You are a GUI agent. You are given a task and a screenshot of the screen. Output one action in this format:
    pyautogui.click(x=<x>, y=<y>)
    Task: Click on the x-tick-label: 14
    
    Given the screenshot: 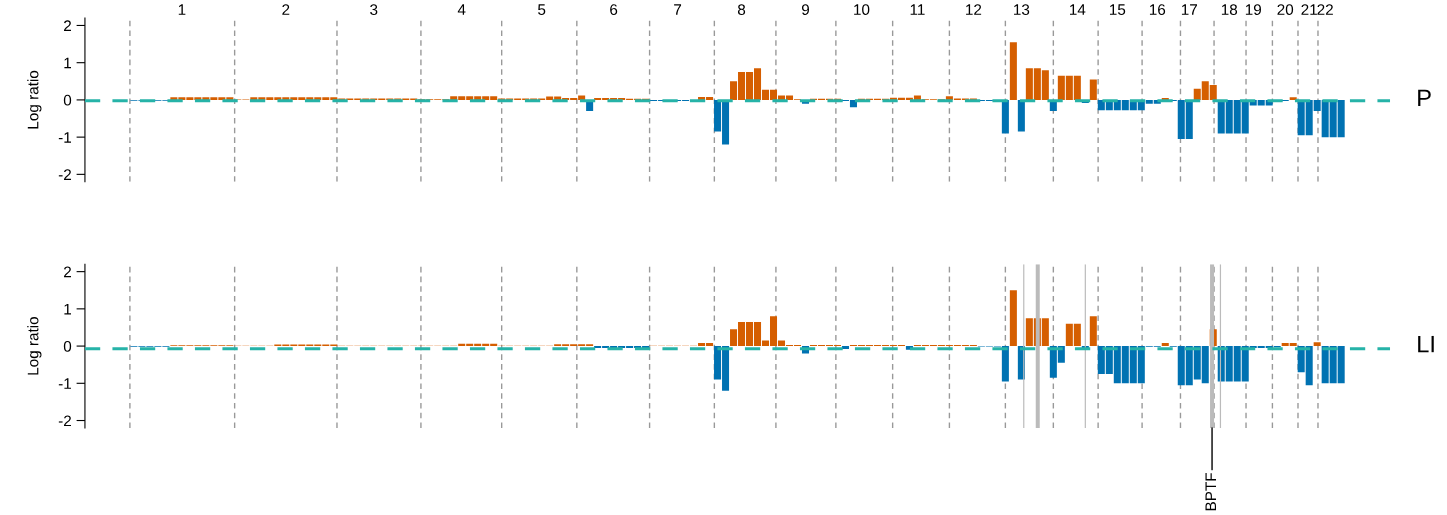 What is the action you would take?
    pyautogui.click(x=1078, y=9)
    